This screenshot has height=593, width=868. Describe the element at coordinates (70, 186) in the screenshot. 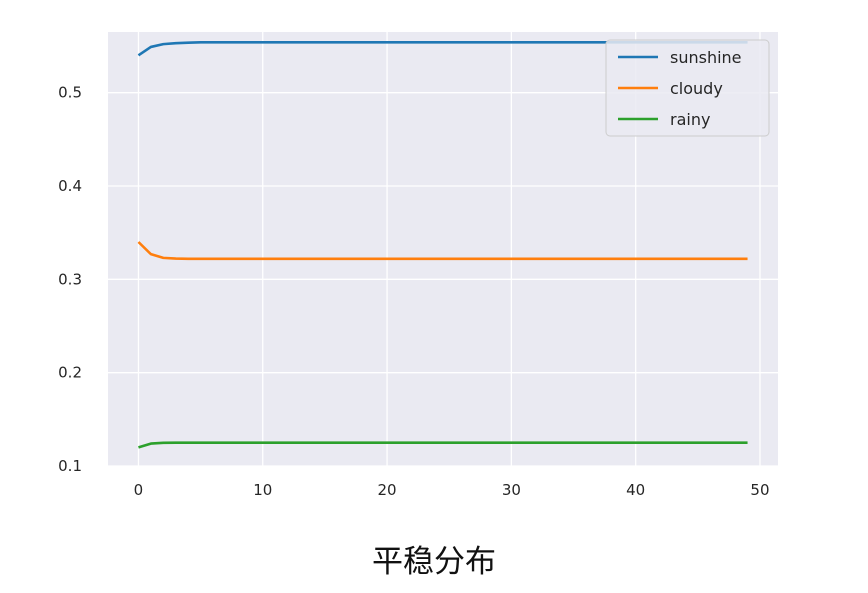

I see `y-tick-label: 0.4` at that location.